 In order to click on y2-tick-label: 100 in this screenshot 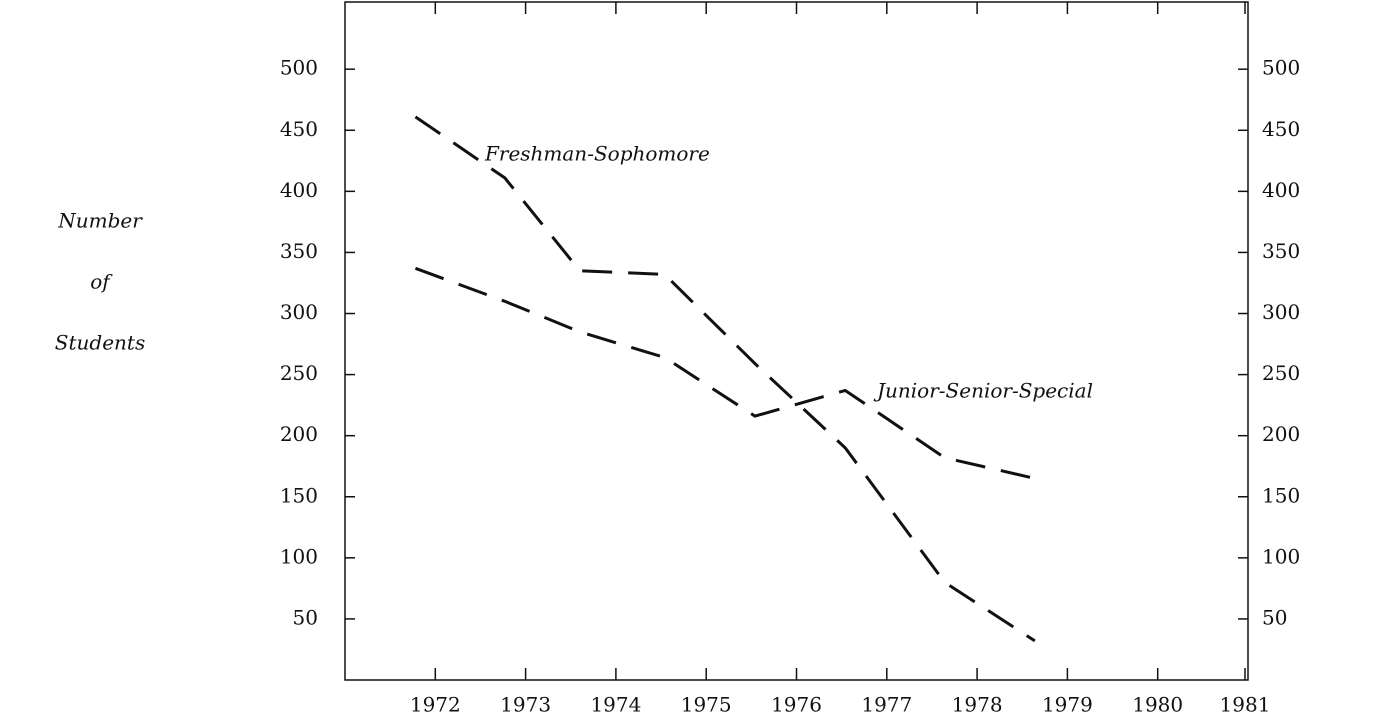, I will do `click(1281, 556)`.